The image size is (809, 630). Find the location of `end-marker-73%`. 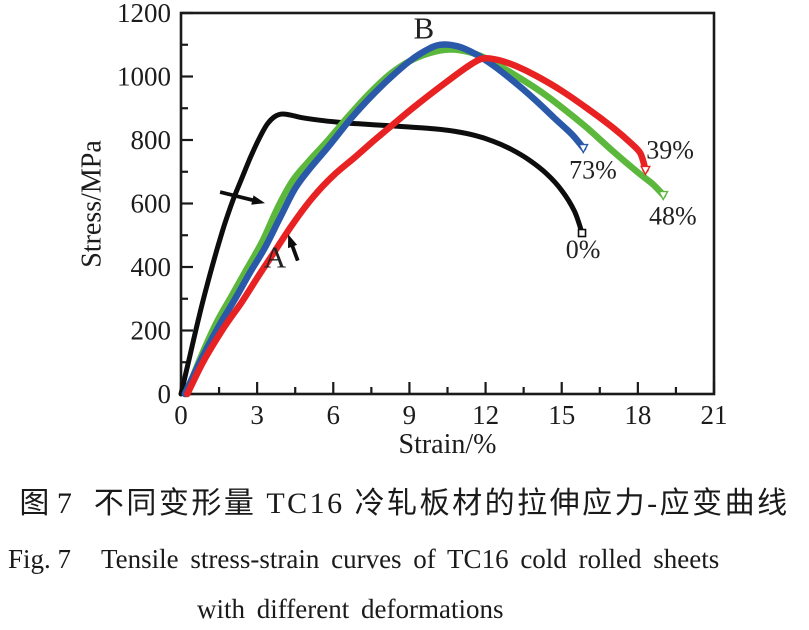

end-marker-73% is located at coordinates (583, 149).